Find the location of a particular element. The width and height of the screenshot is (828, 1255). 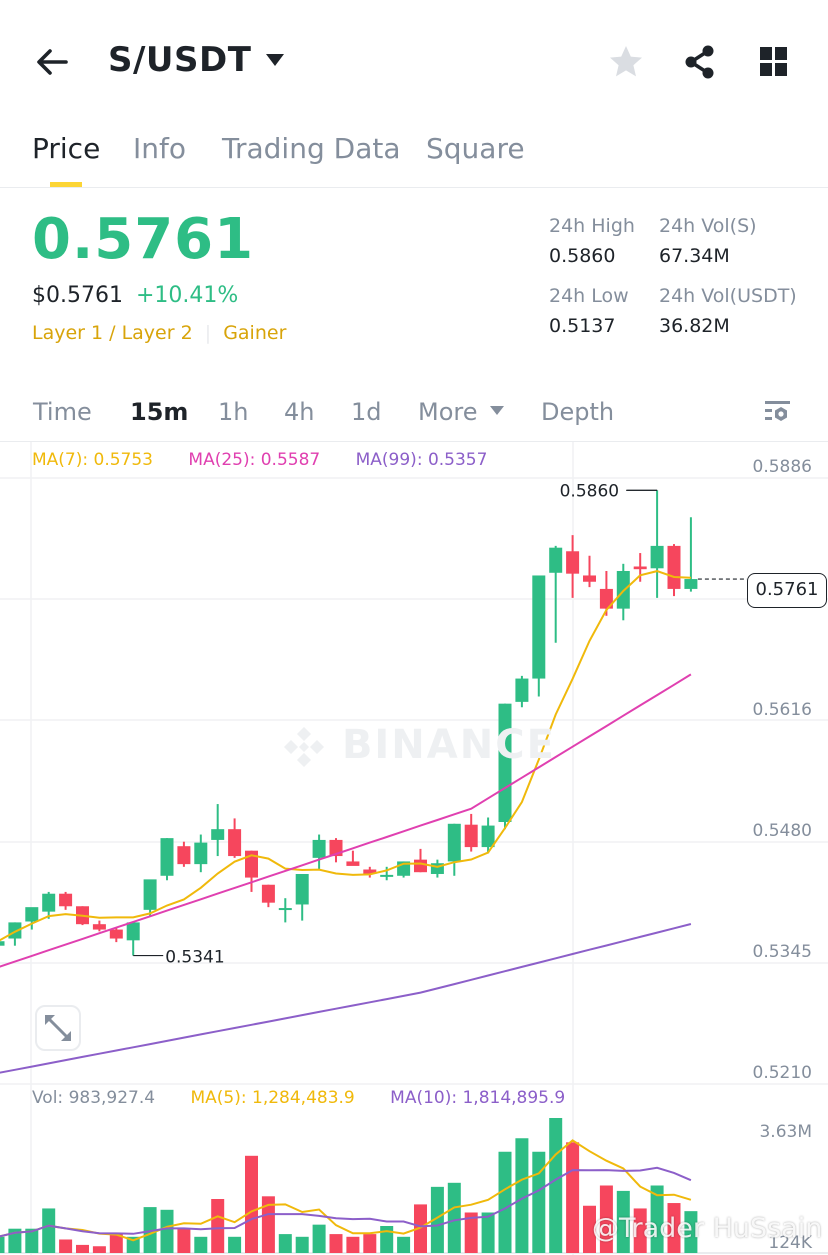

stat-value: 36.82M is located at coordinates (694, 326).